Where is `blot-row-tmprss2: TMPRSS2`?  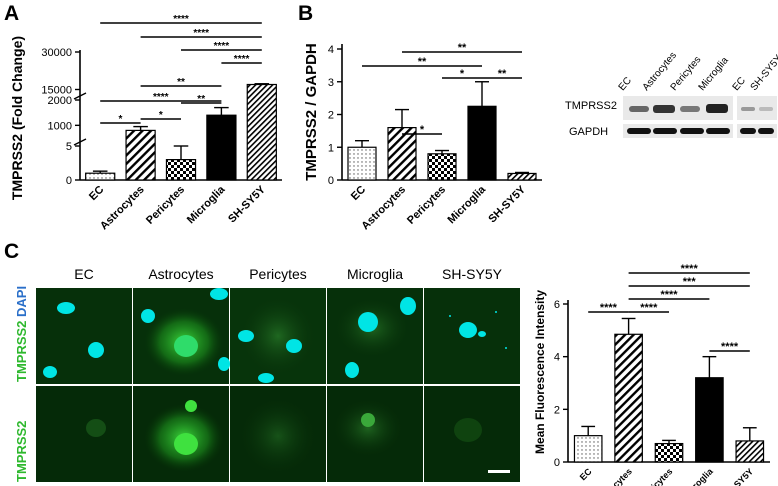 blot-row-tmprss2: TMPRSS2 is located at coordinates (591, 106).